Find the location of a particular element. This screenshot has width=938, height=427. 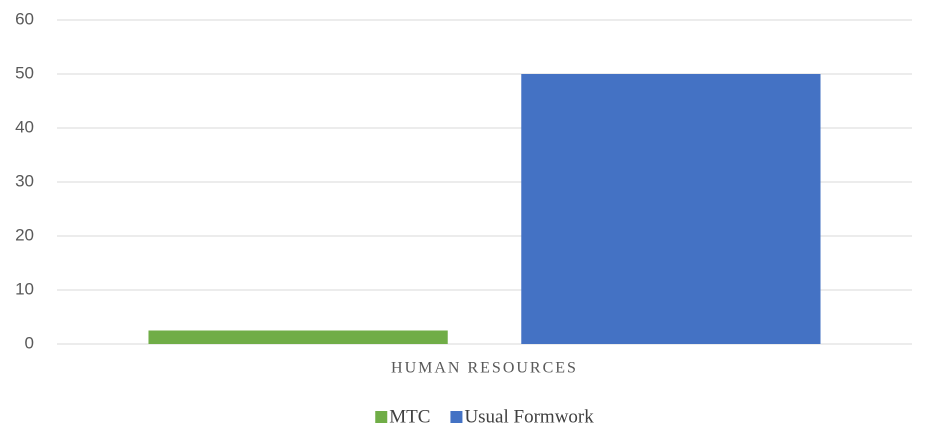

legend-label: Usual Formwork is located at coordinates (529, 416).